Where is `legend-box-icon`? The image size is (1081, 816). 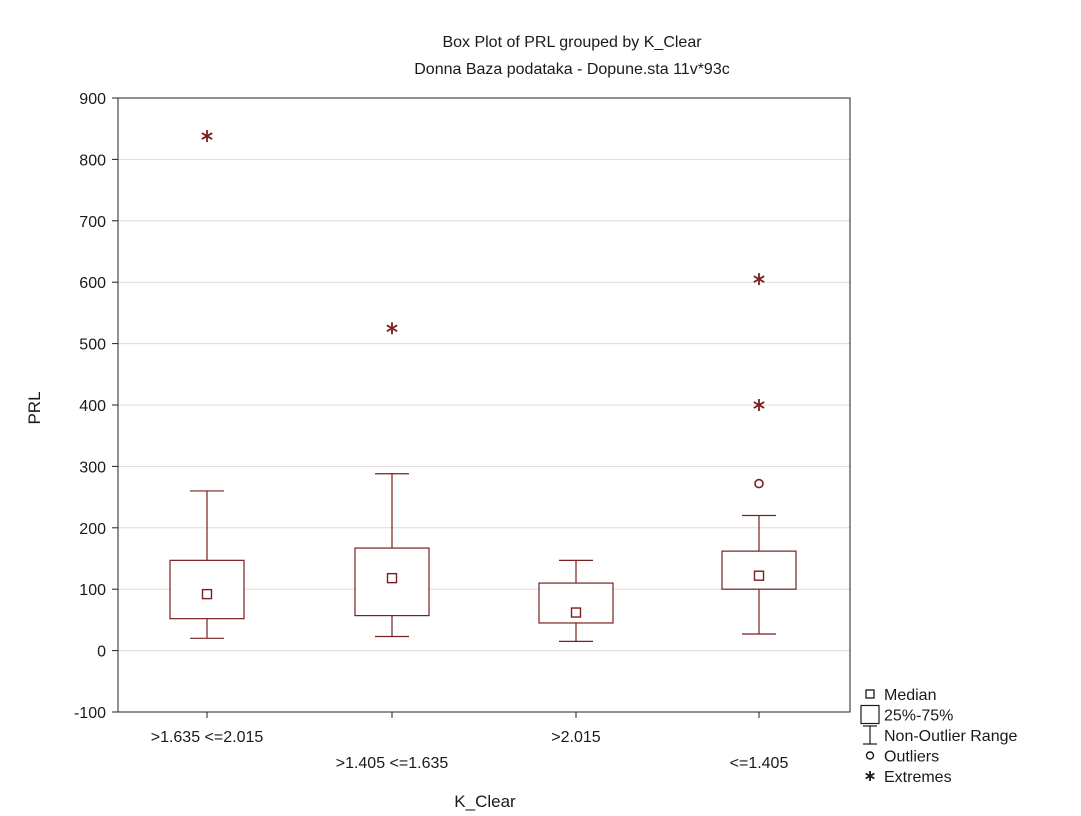
legend-box-icon is located at coordinates (870, 714).